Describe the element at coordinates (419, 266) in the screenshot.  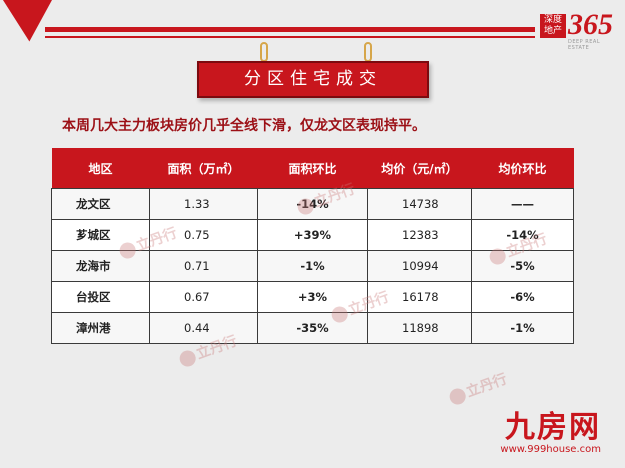
I see `cell-price: 10994` at that location.